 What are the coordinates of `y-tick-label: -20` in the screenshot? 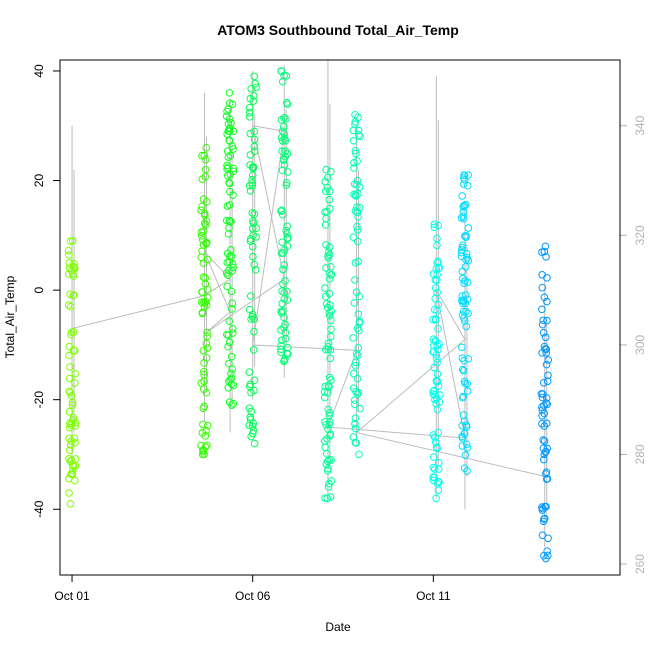 It's located at (39, 400).